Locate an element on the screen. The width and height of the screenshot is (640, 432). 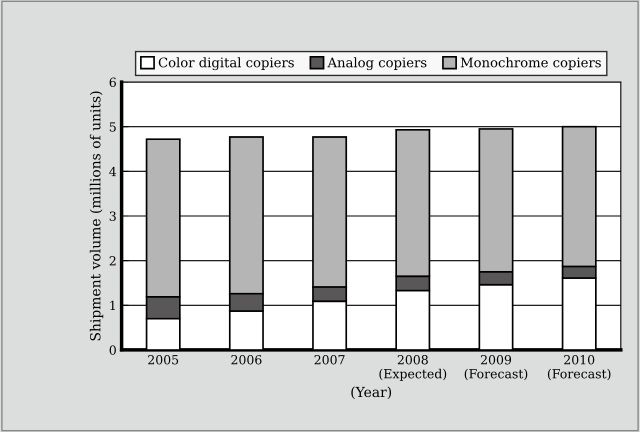
y-tick-label: 5 is located at coordinates (113, 127).